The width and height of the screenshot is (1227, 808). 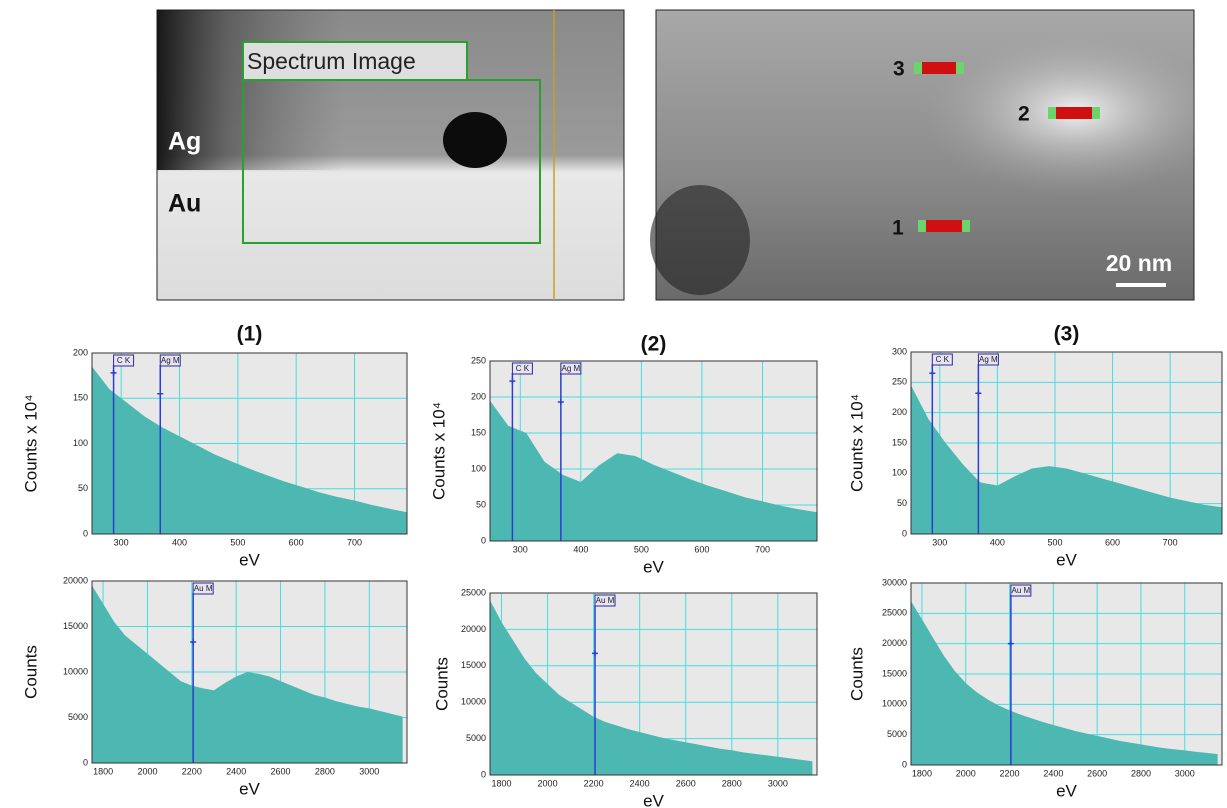 I want to click on point-label: 3, so click(x=899, y=69).